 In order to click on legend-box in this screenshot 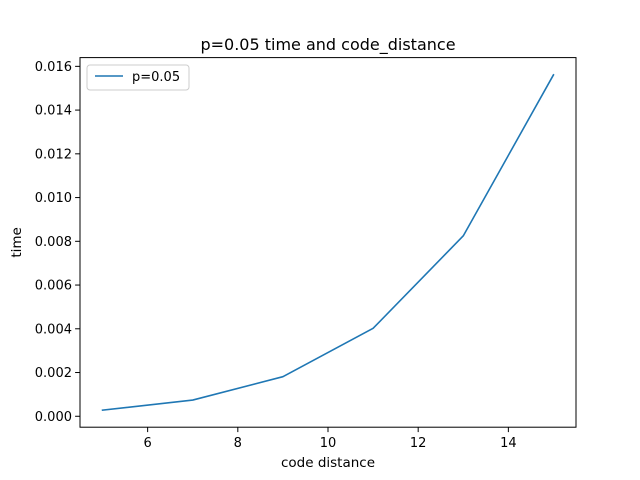, I will do `click(138, 77)`.